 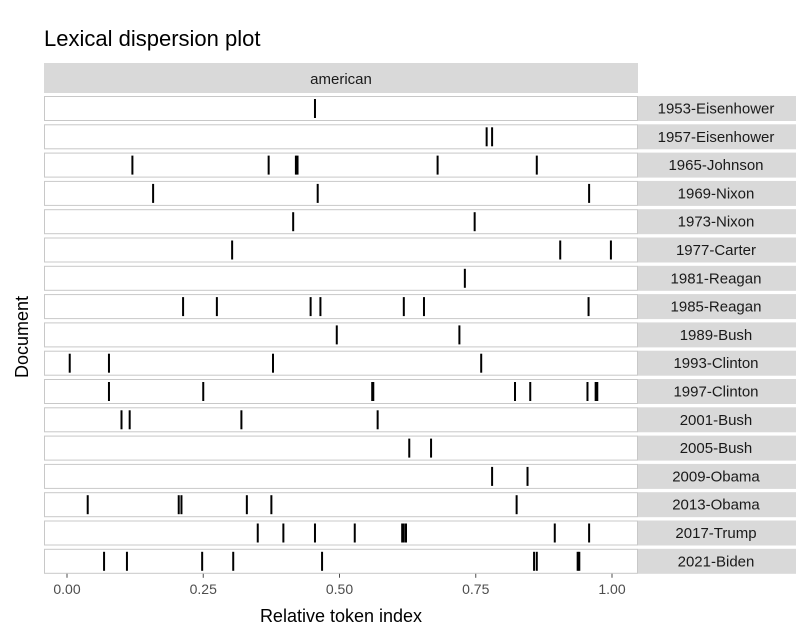 I want to click on document-row: 2009-Obama, so click(x=420, y=476).